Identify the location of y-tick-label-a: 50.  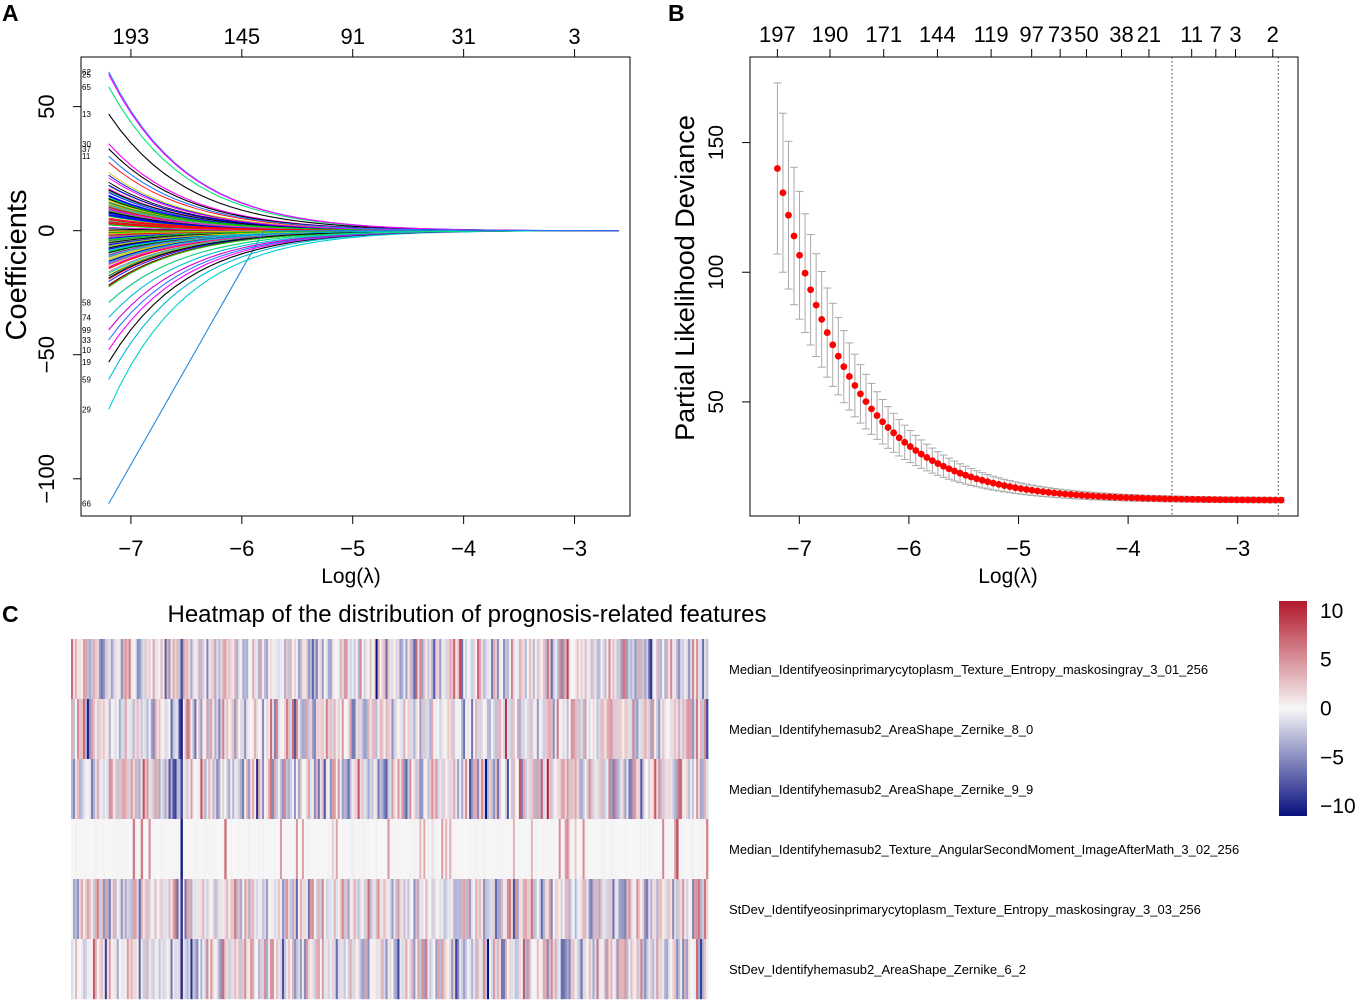
(46, 106).